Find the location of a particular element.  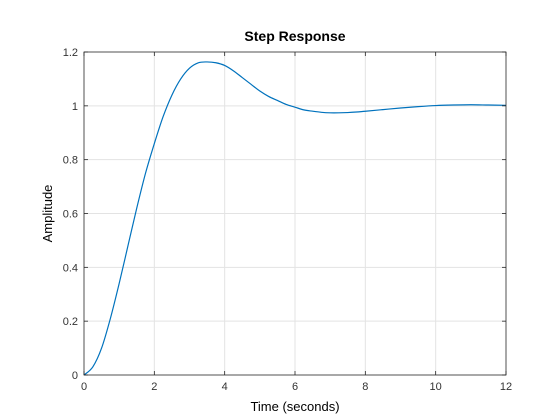

x-tick-label: 10 is located at coordinates (436, 387).